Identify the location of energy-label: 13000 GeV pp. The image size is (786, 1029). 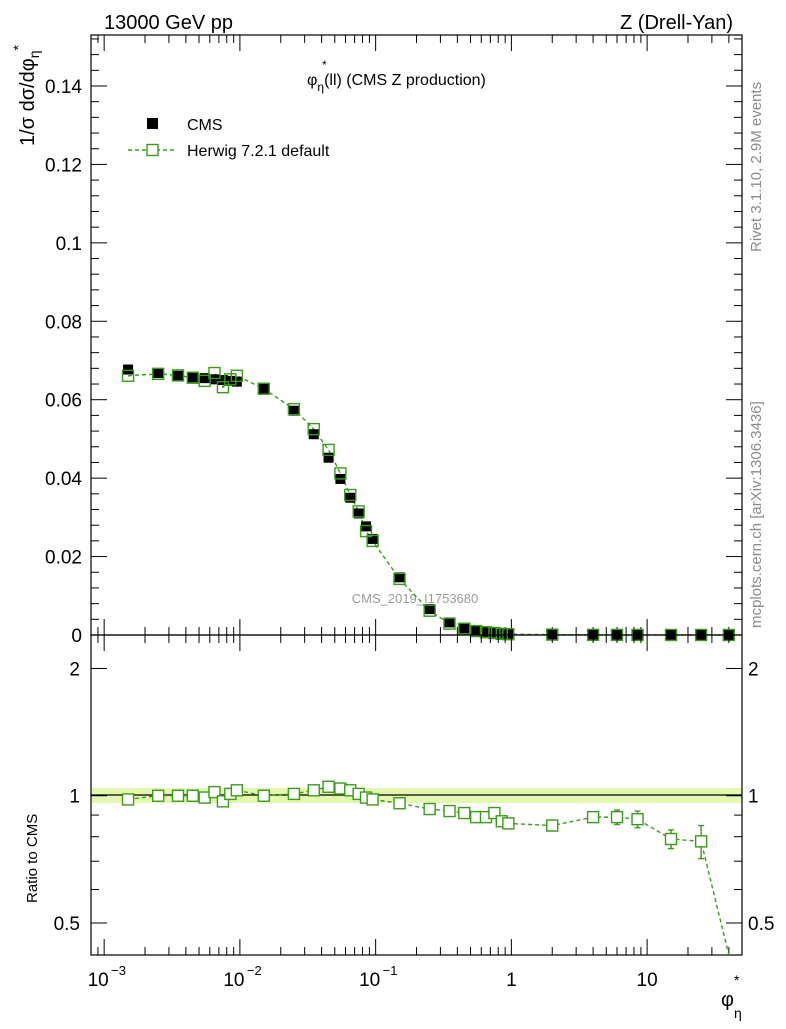
(168, 23).